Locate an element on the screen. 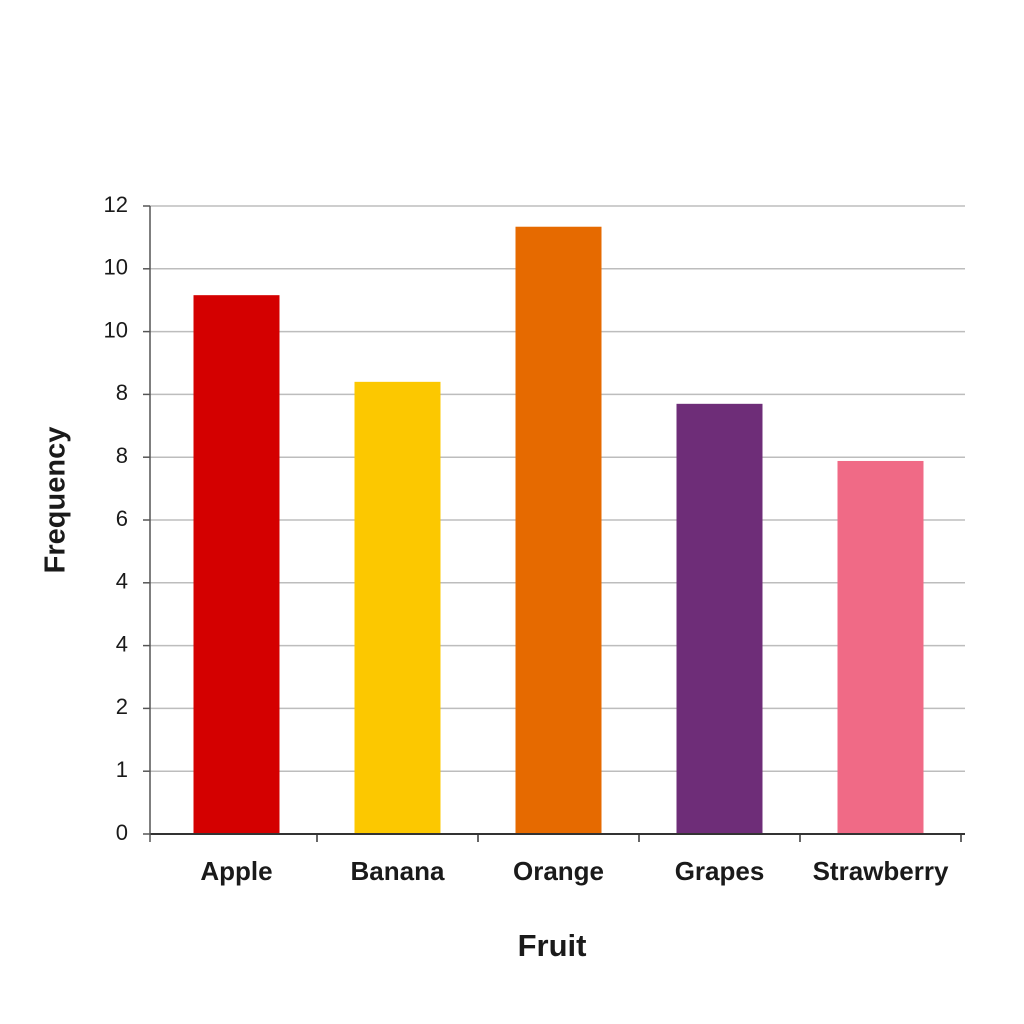 The height and width of the screenshot is (1024, 1024). x-tick-label: Banana is located at coordinates (398, 871).